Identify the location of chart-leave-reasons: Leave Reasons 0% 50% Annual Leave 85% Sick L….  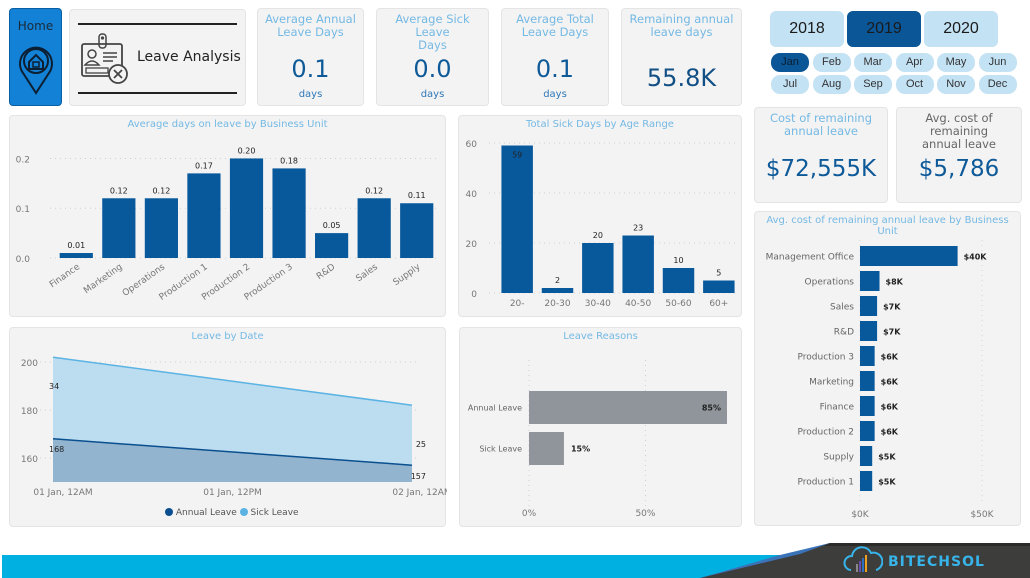
(600, 427).